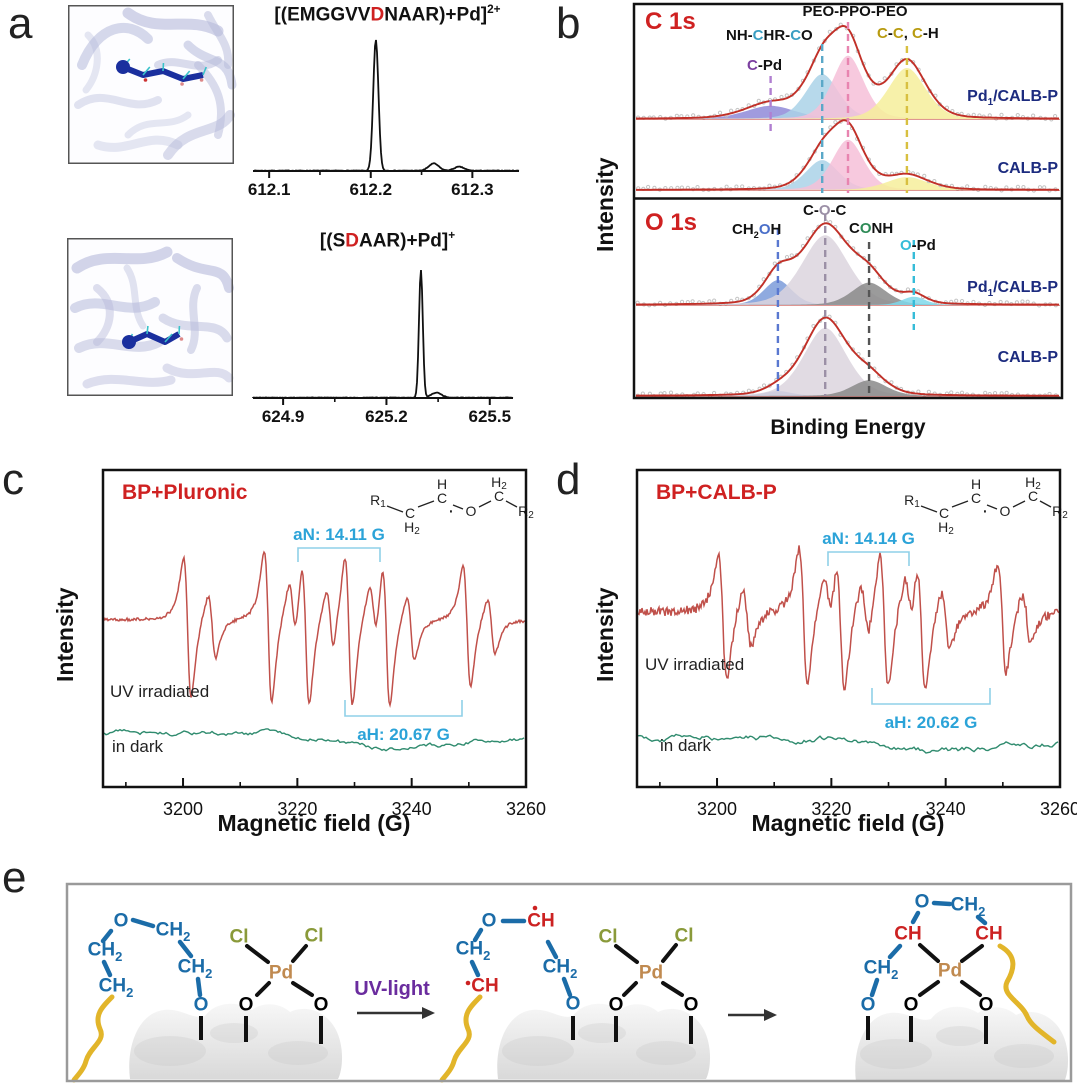  What do you see at coordinates (847, 264) in the screenshot?
I see `xps-envelope-Pd1/CALB-P` at bounding box center [847, 264].